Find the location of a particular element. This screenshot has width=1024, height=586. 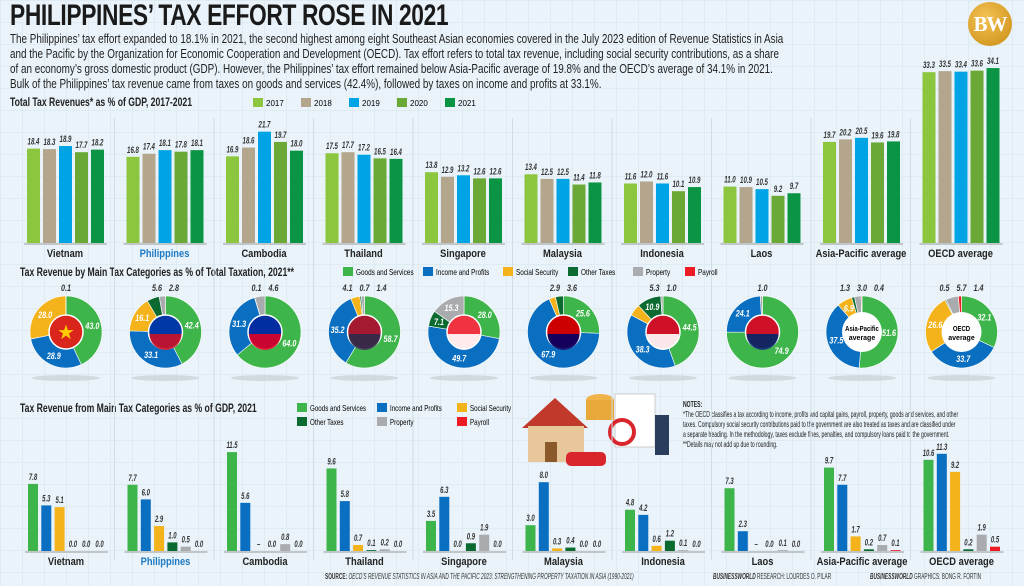

slice-label: 28.0 is located at coordinates (484, 315).